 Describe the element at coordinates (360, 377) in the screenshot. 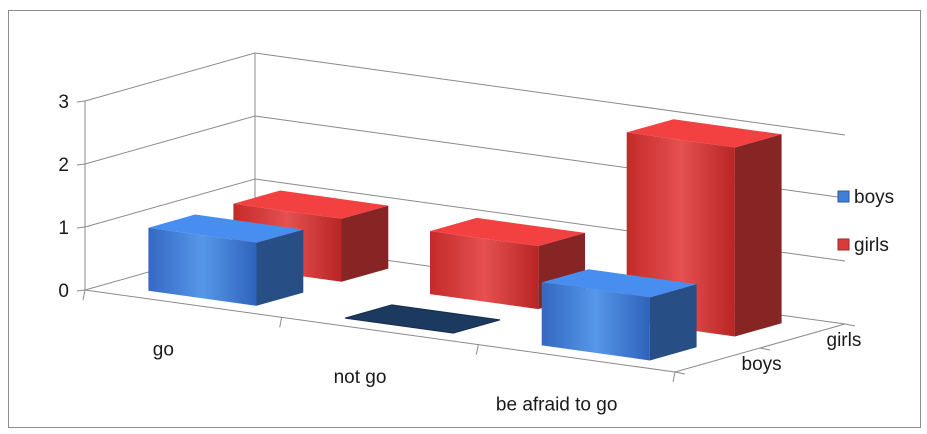

I see `x-tick-label: not go` at that location.